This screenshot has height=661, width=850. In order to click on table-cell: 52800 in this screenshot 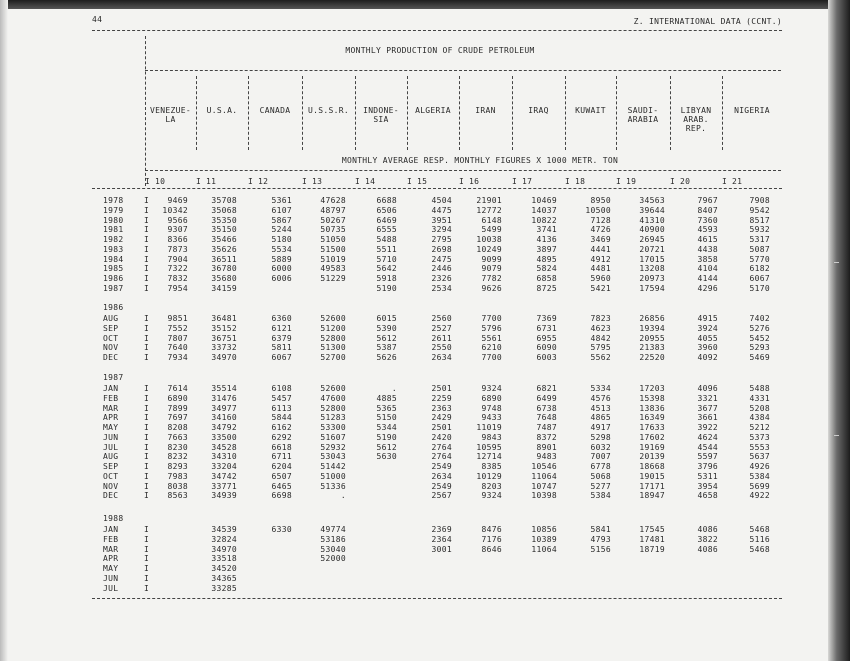, I will do `click(333, 338)`.